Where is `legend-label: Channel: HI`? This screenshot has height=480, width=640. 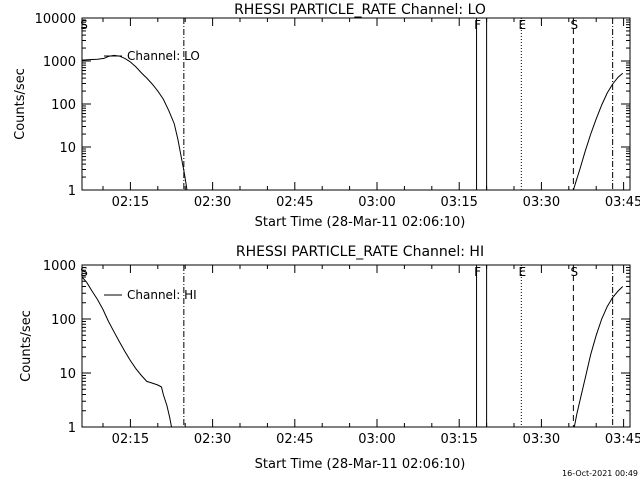
legend-label: Channel: HI is located at coordinates (162, 295).